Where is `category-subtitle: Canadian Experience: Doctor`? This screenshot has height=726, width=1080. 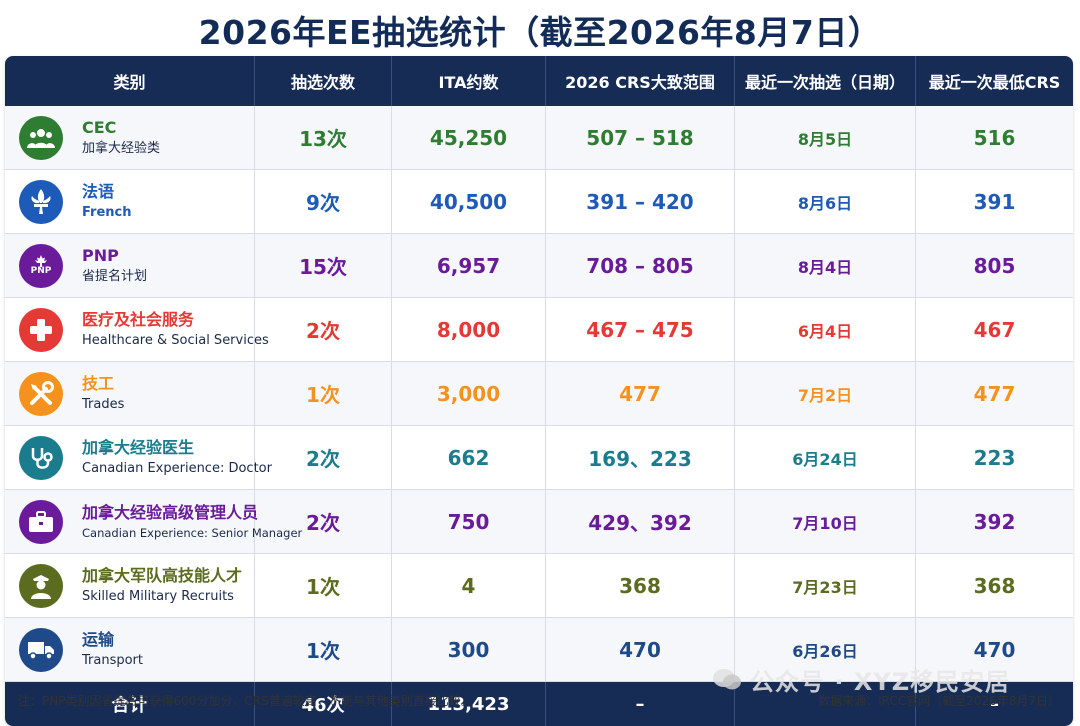
category-subtitle: Canadian Experience: Doctor is located at coordinates (177, 468).